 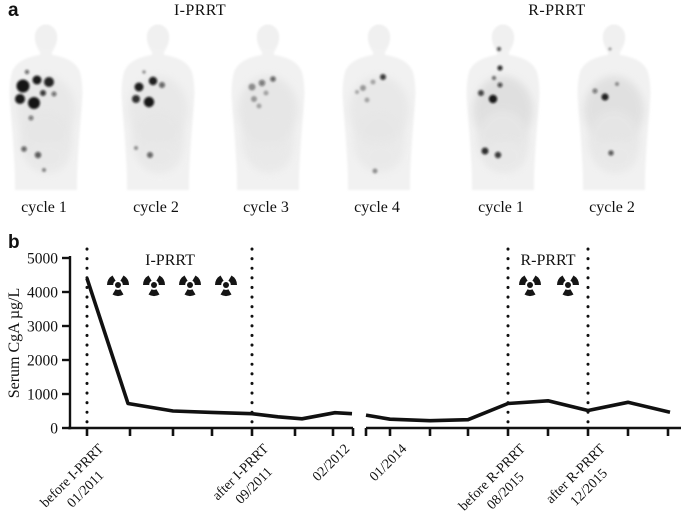 What do you see at coordinates (42, 327) in the screenshot?
I see `y-tick-label: 3000` at bounding box center [42, 327].